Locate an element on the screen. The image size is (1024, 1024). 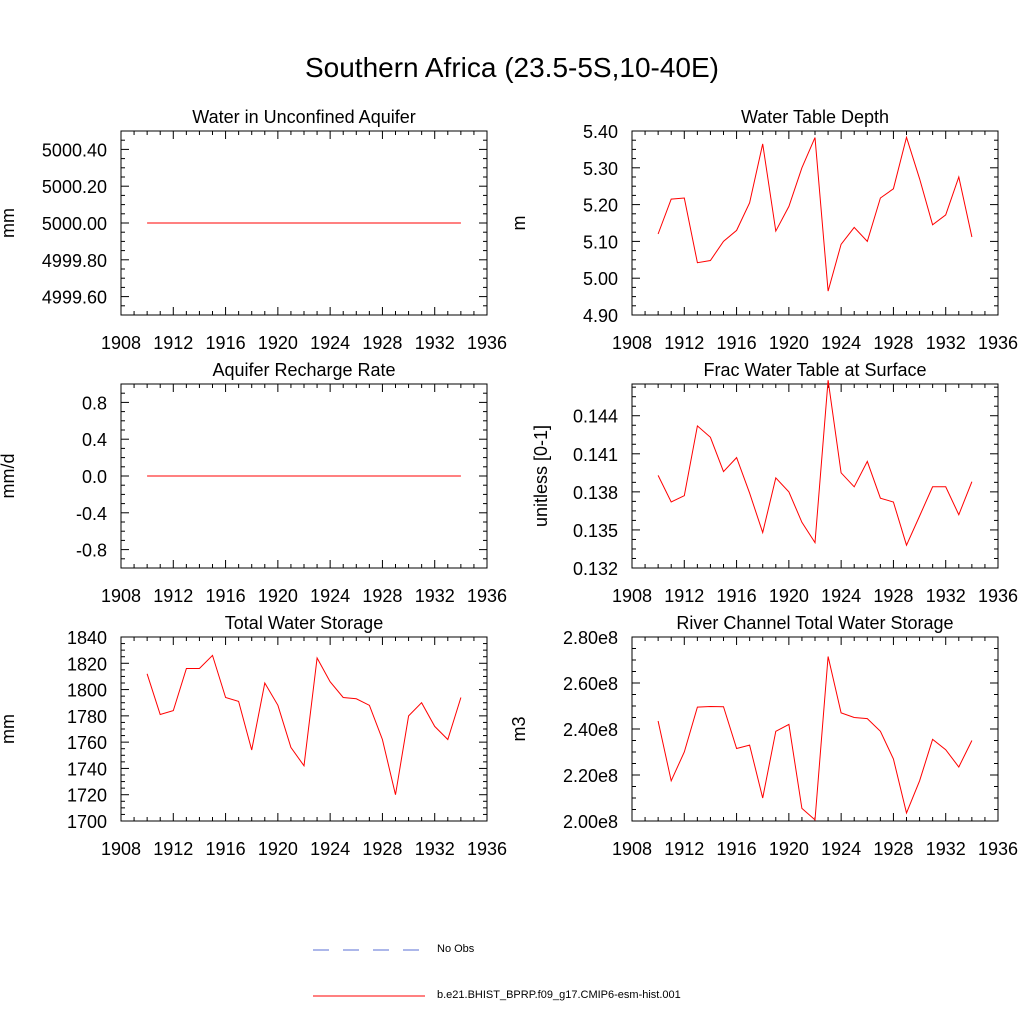
y-tick-label: 5.10 is located at coordinates (600, 242).